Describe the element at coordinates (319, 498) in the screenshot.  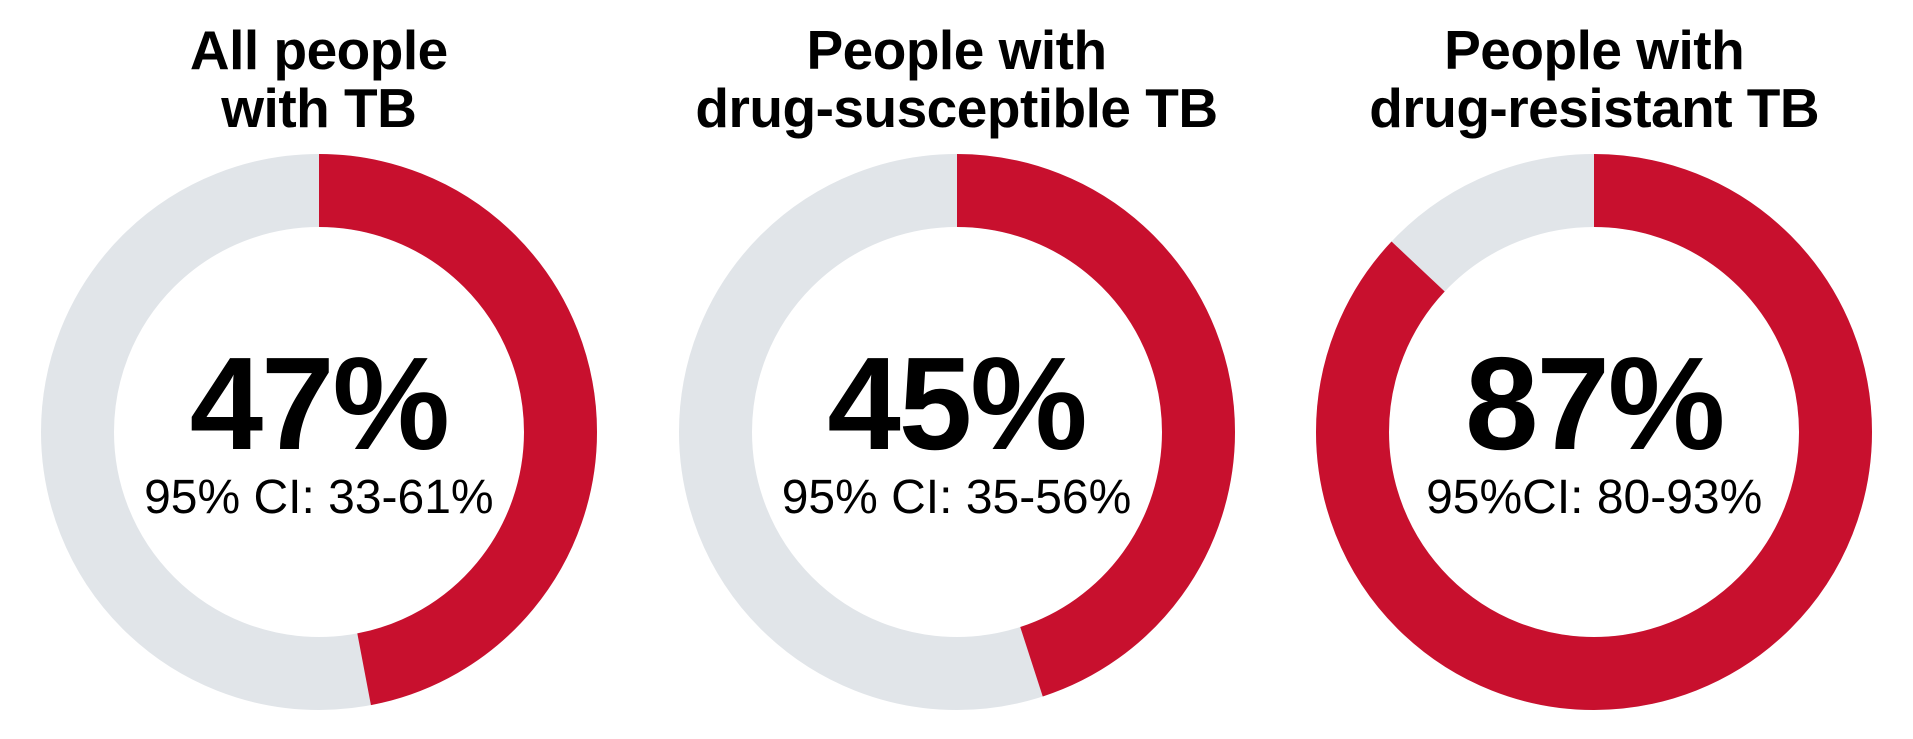
I see `donut-ci-label: 95% CI: 33-61%` at that location.